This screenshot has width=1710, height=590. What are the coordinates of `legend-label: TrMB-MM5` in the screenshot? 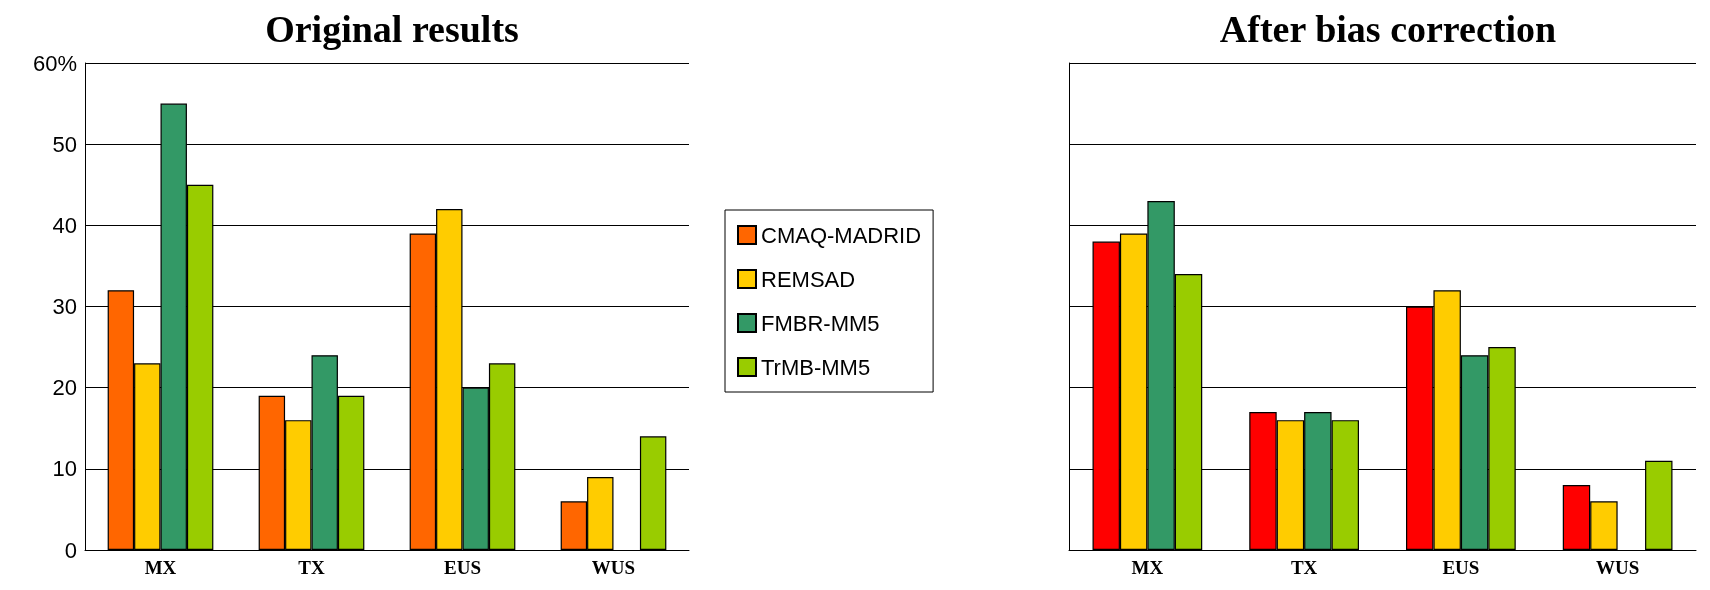 It's located at (816, 367).